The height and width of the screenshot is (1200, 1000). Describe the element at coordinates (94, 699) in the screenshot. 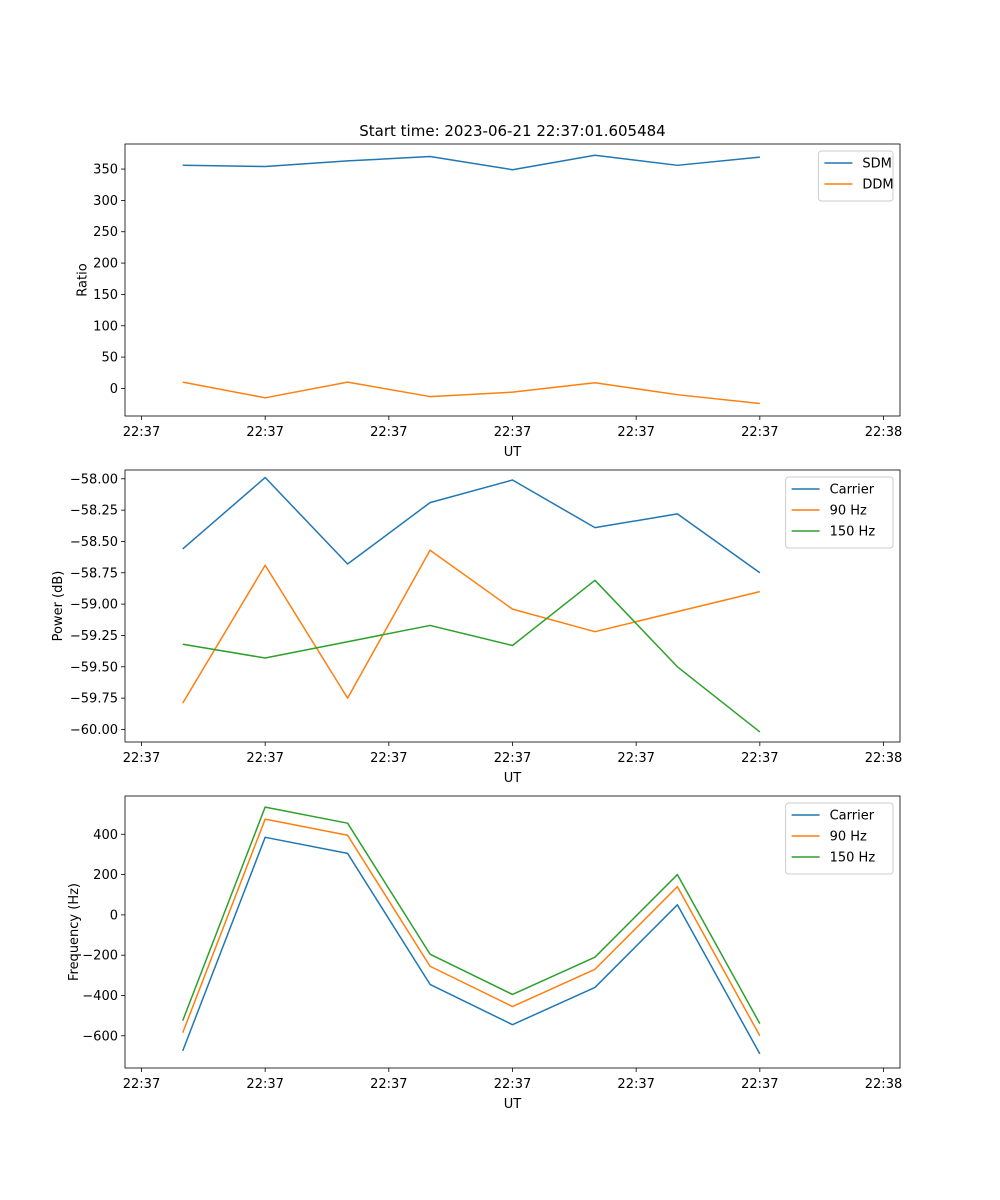

I see `y-tick-label: −59.75` at that location.